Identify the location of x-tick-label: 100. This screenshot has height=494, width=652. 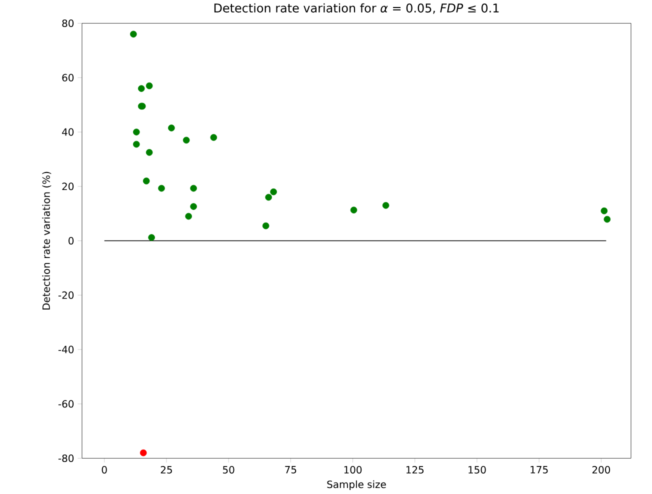
(353, 470).